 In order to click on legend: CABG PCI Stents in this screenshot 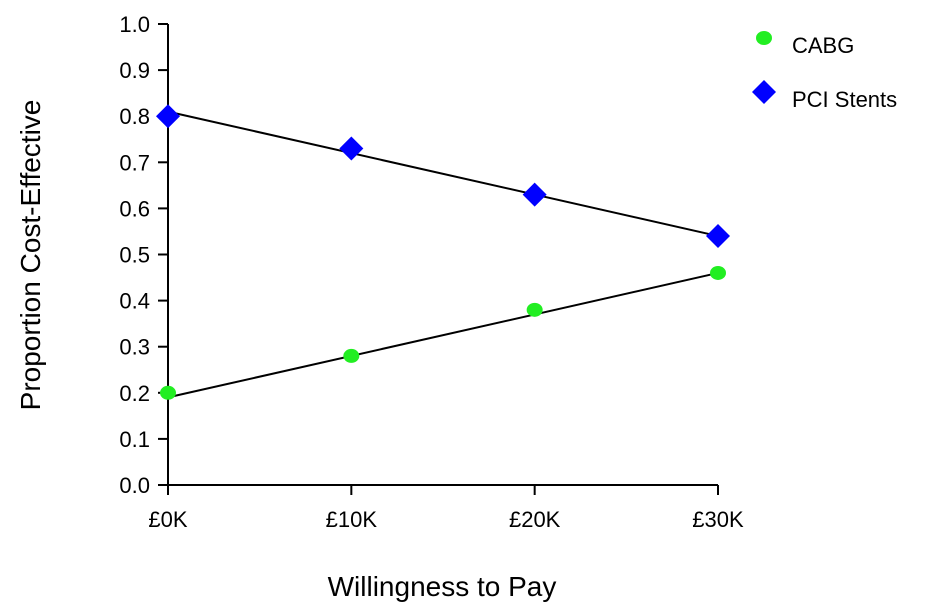, I will do `click(824, 71)`.